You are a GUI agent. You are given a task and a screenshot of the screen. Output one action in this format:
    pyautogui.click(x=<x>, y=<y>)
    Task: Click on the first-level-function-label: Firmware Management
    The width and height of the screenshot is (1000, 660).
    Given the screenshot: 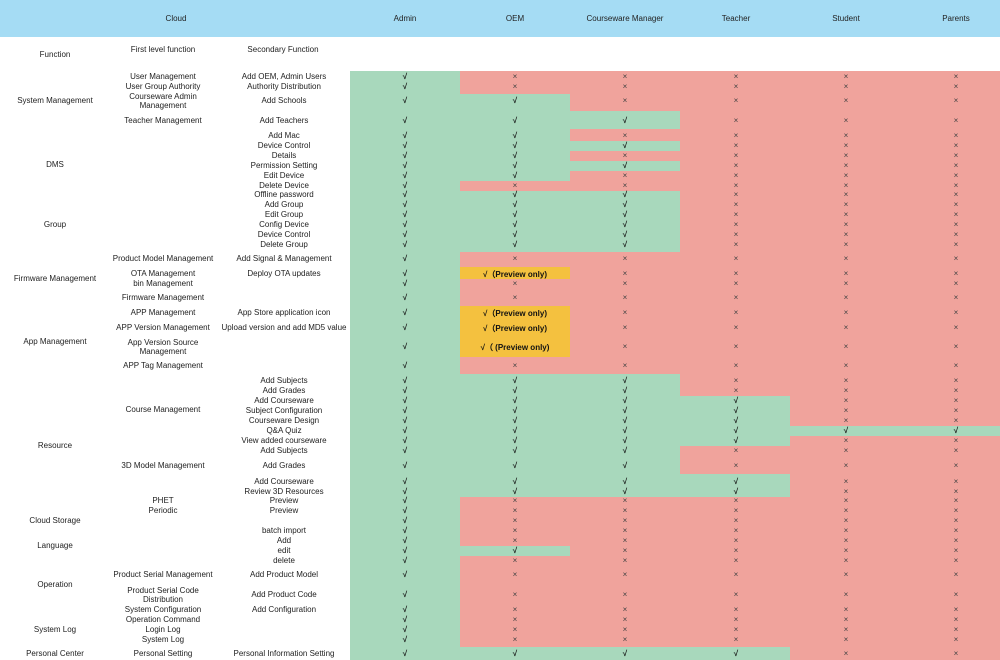 What is the action you would take?
    pyautogui.click(x=163, y=297)
    